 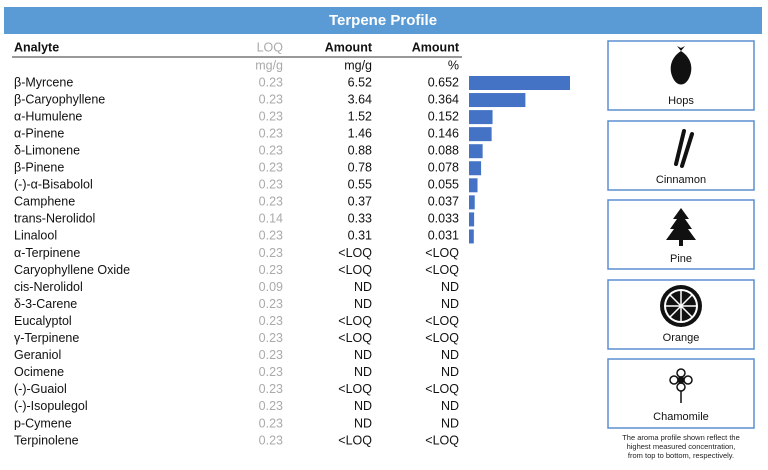 I want to click on analyte: (-)-Isopulegol, so click(x=51, y=406).